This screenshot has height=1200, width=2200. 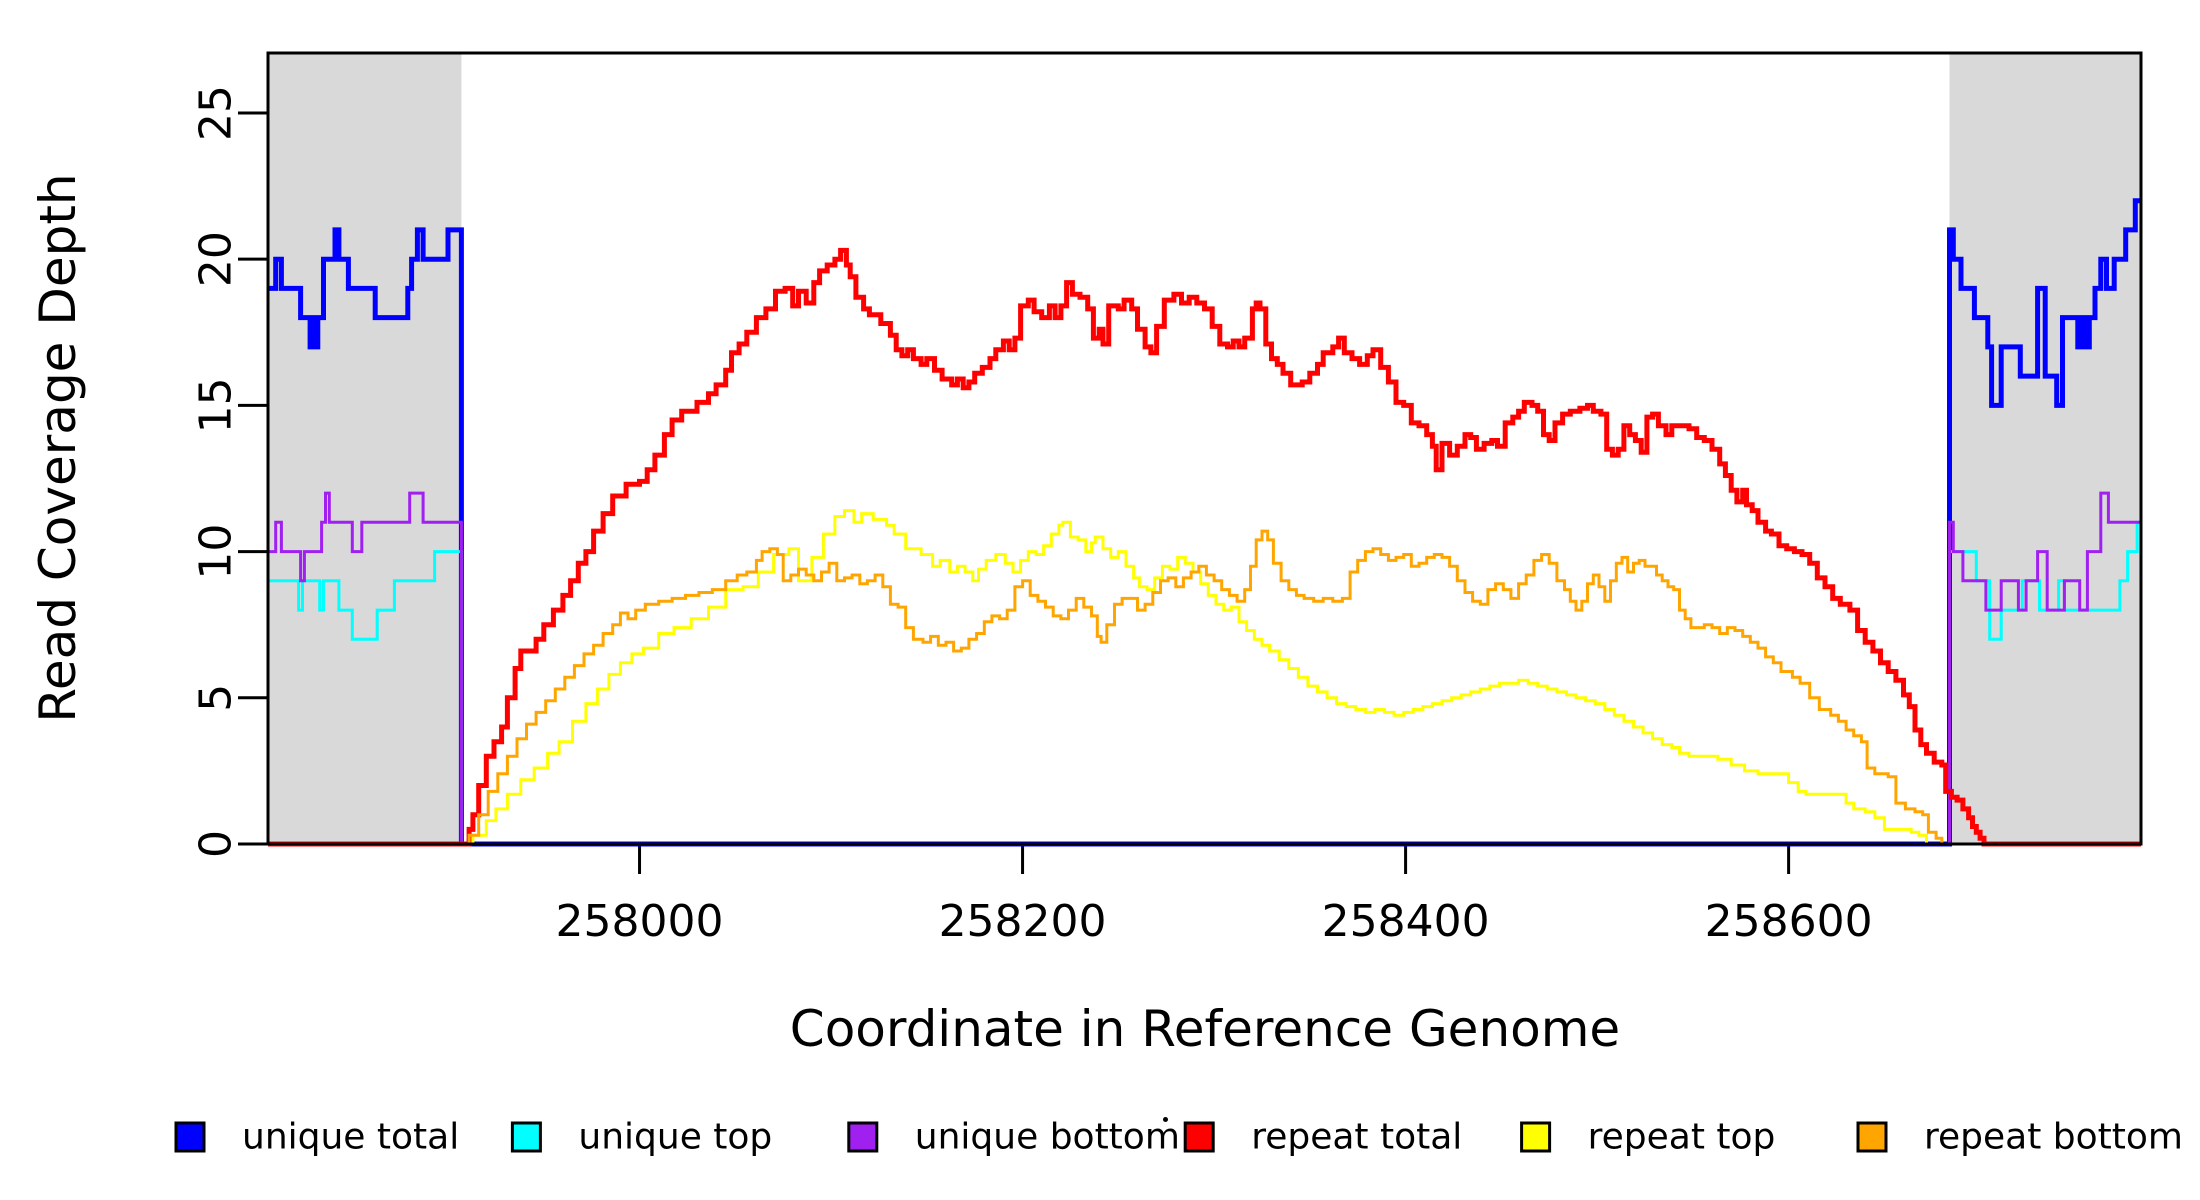 I want to click on y-tick-label: 20, so click(x=216, y=259).